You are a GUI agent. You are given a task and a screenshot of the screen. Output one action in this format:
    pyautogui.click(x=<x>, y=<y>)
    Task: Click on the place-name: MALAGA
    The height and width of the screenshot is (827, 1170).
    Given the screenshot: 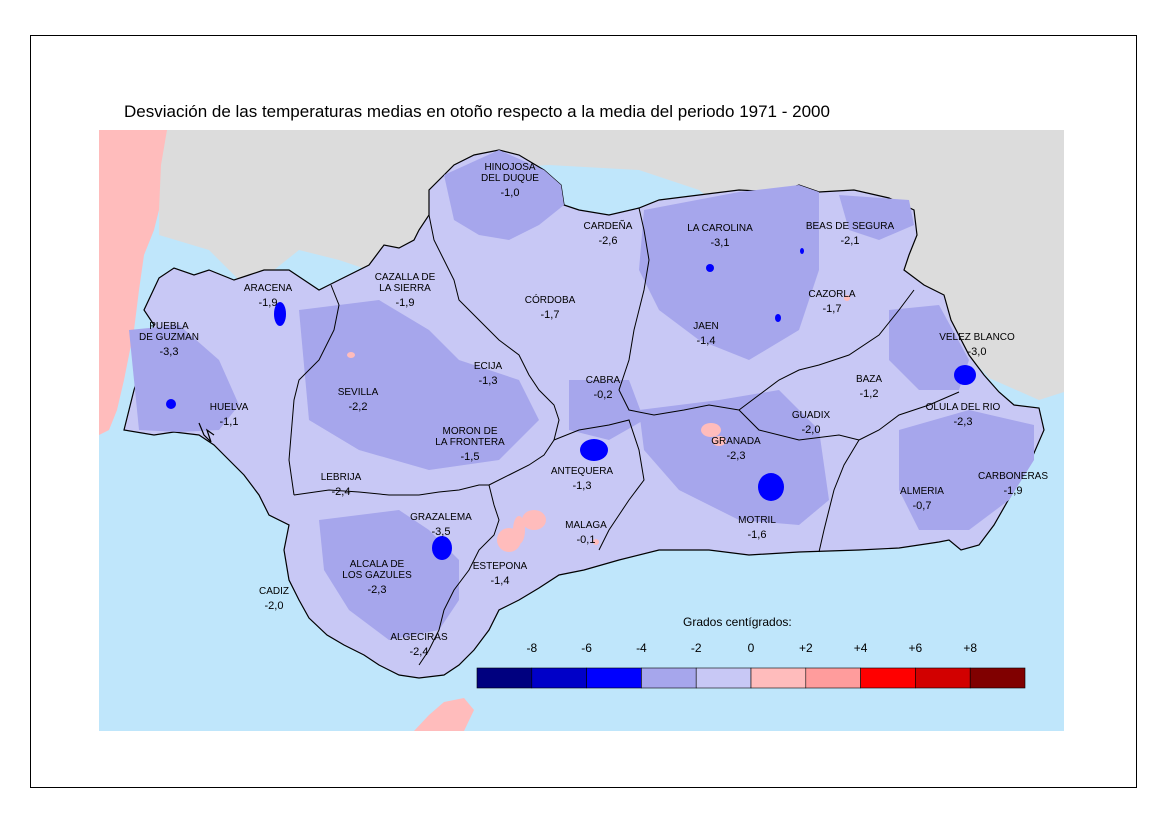 What is the action you would take?
    pyautogui.click(x=586, y=525)
    